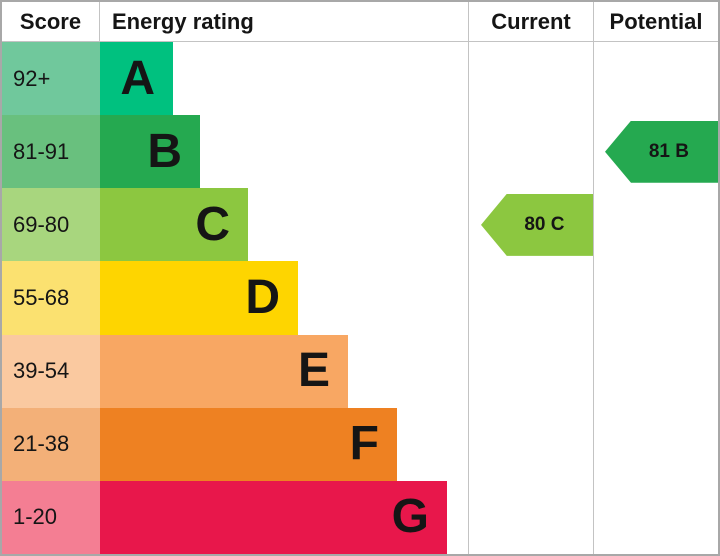 The image size is (720, 556). What do you see at coordinates (360, 22) in the screenshot?
I see `chart-header: Score Energy rating Current Potential` at bounding box center [360, 22].